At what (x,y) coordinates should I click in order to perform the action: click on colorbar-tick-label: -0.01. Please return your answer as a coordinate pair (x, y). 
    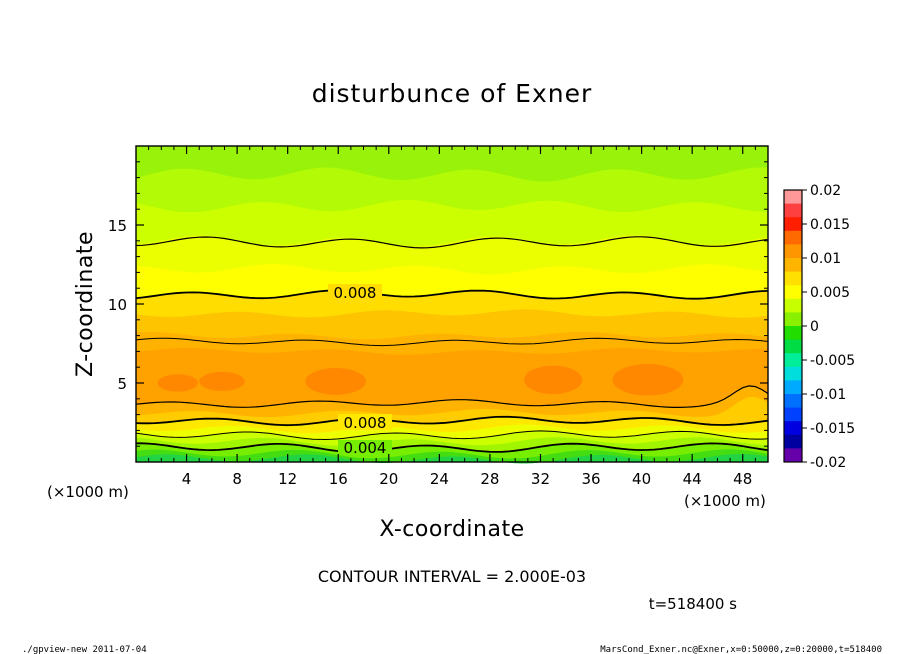
    Looking at the image, I should click on (828, 395).